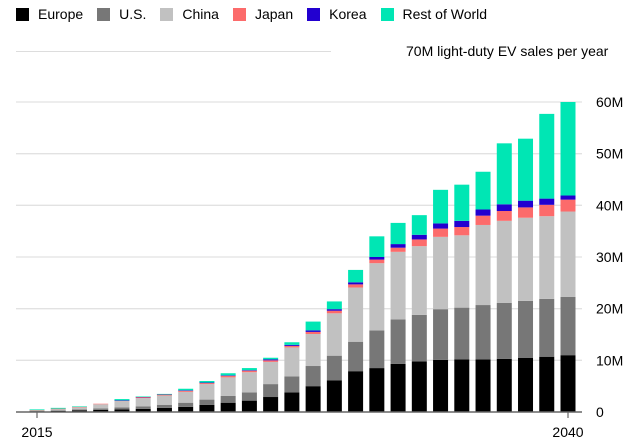  I want to click on bar-segment-japan-2020, so click(143, 398).